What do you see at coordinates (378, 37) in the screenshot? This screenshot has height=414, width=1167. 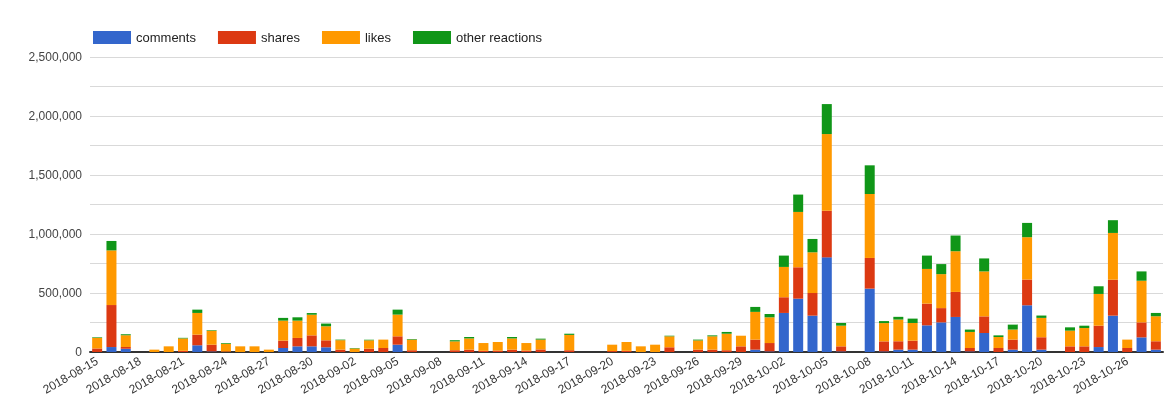 I see `legend-label: likes` at bounding box center [378, 37].